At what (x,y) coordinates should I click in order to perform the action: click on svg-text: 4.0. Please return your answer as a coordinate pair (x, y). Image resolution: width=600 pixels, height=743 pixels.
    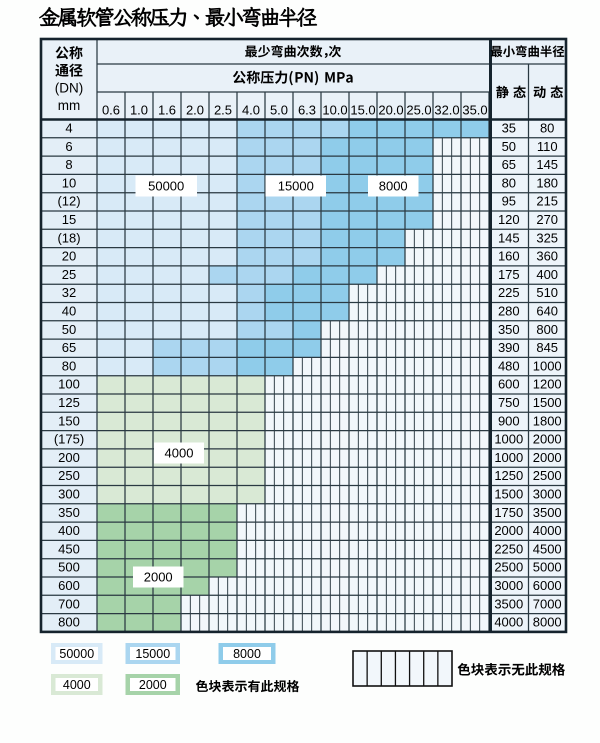
    Looking at the image, I should click on (251, 110).